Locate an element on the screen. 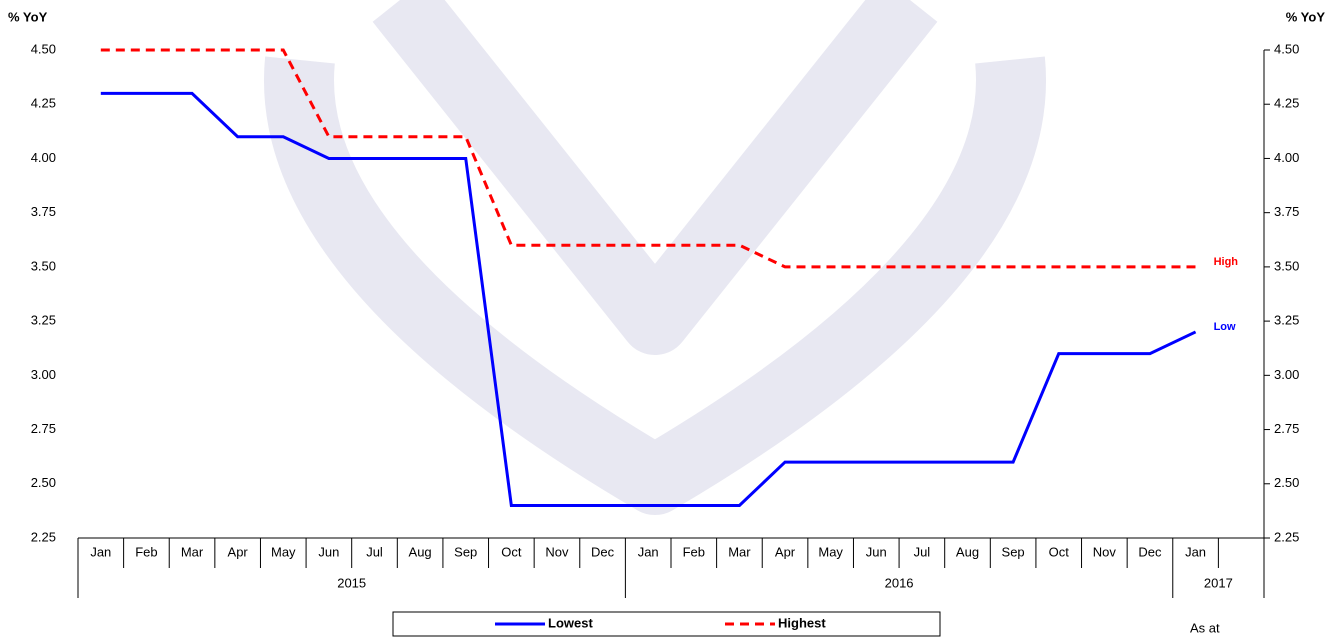  y2-tick-label: 3.00 is located at coordinates (1286, 374).